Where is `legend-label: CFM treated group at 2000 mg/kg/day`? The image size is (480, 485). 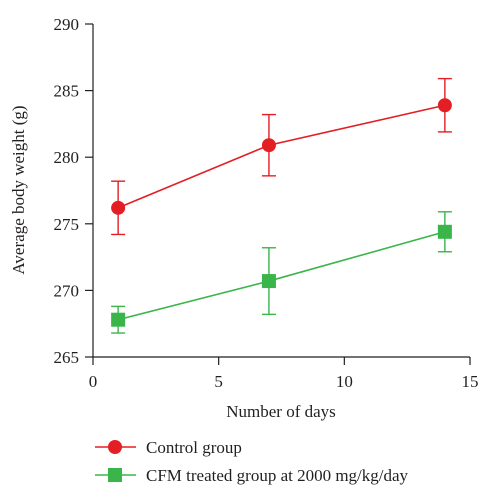
legend-label: CFM treated group at 2000 mg/kg/day is located at coordinates (277, 475).